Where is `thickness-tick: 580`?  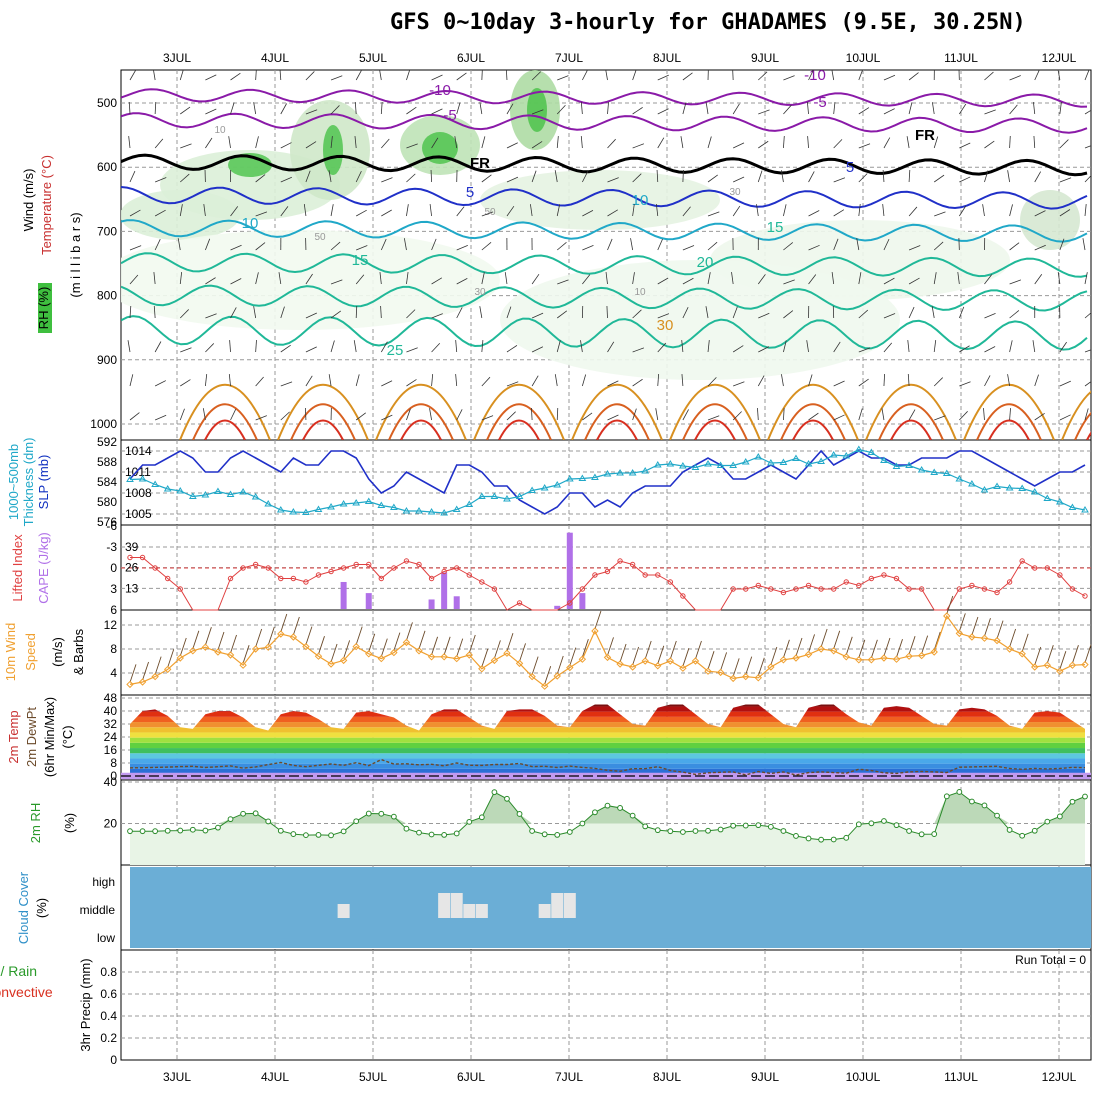
thickness-tick: 580 is located at coordinates (107, 502).